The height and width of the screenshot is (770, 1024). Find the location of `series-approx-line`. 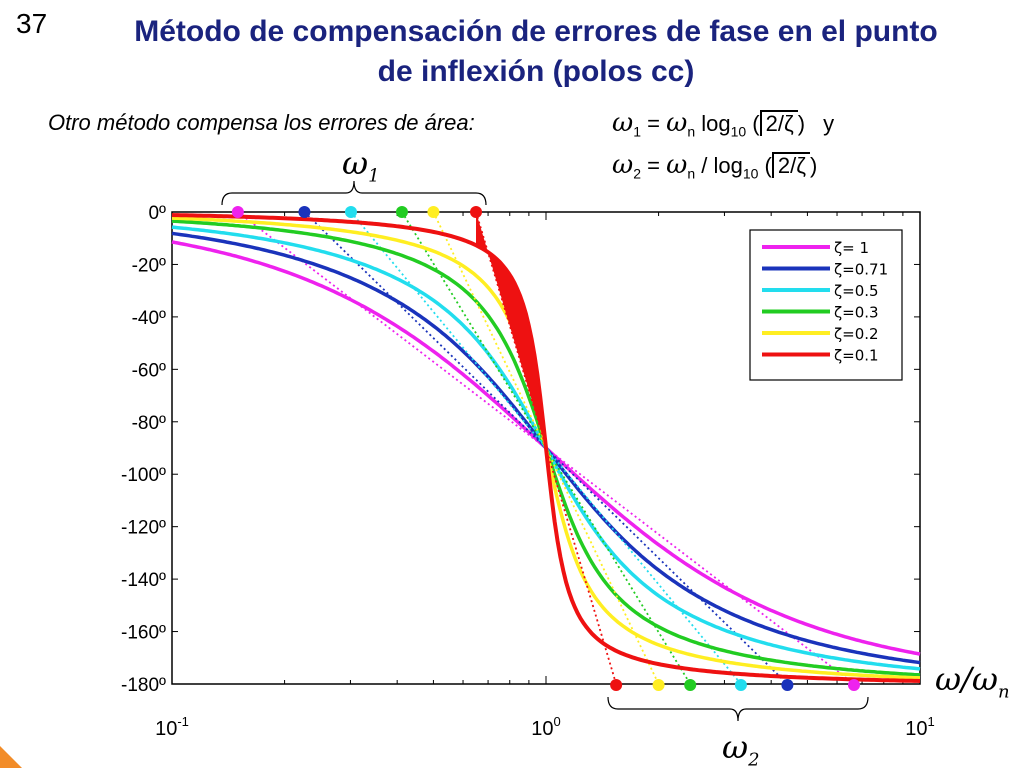

series-approx-line is located at coordinates (546, 448).